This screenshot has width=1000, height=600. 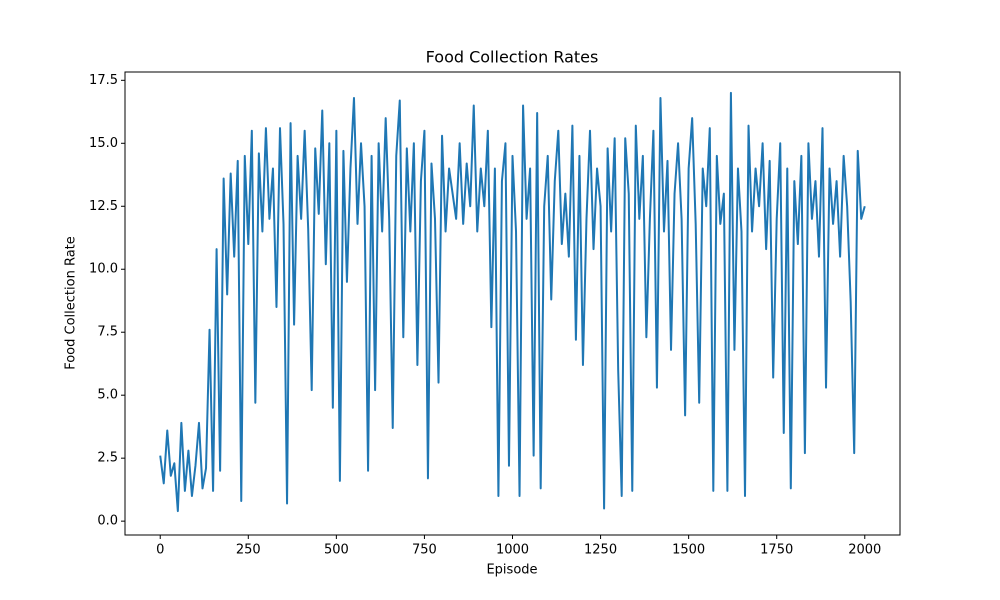 I want to click on x-tick-label: 1750, so click(x=776, y=550).